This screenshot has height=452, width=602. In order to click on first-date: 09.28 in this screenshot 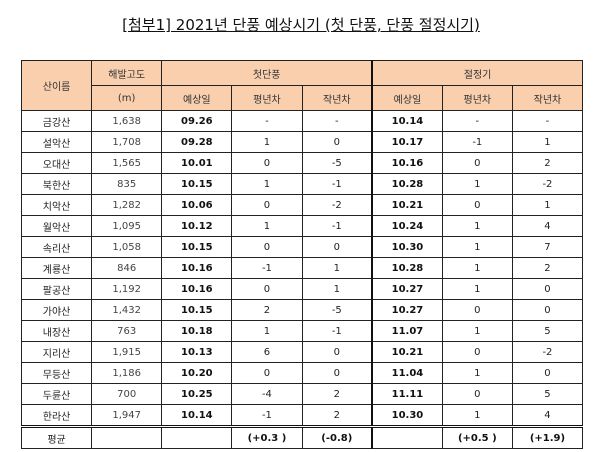, I will do `click(197, 142)`.